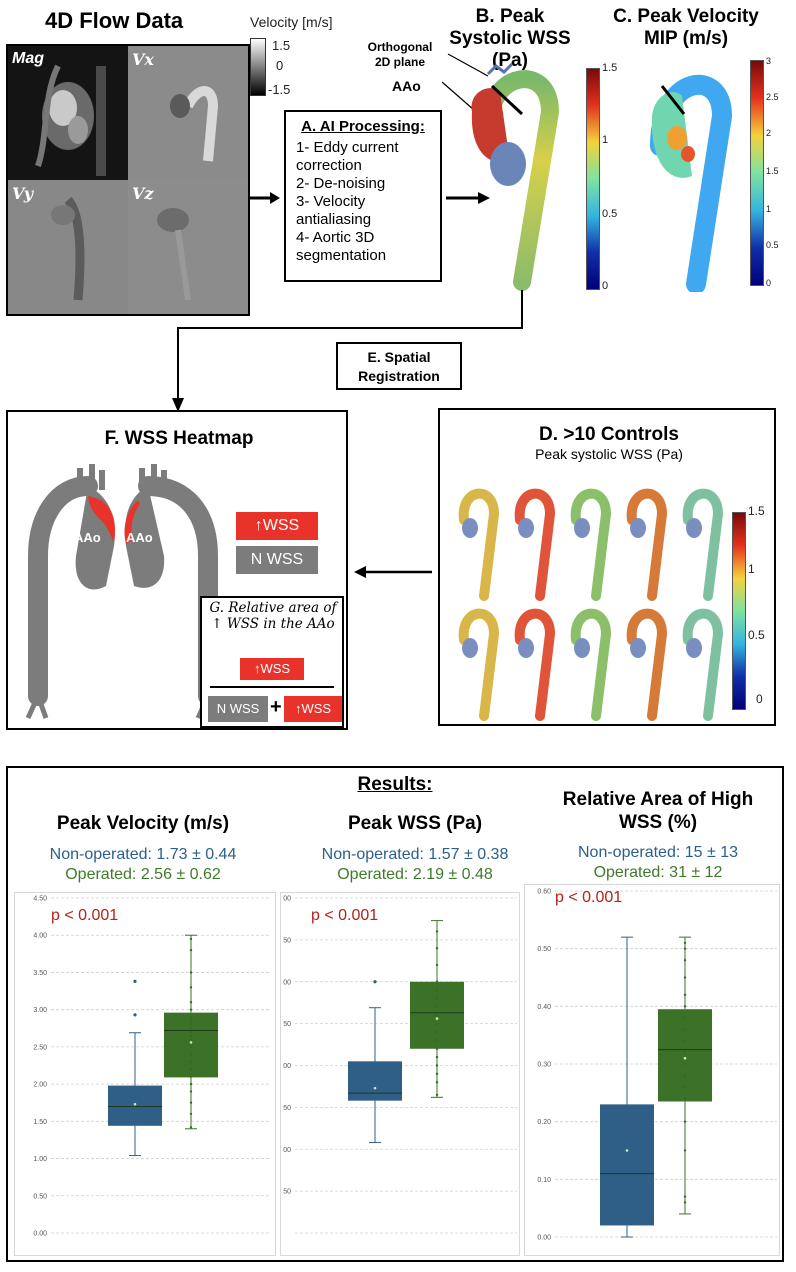 This screenshot has width=796, height=1272. I want to click on y-tick-label: 0.20, so click(544, 1122).